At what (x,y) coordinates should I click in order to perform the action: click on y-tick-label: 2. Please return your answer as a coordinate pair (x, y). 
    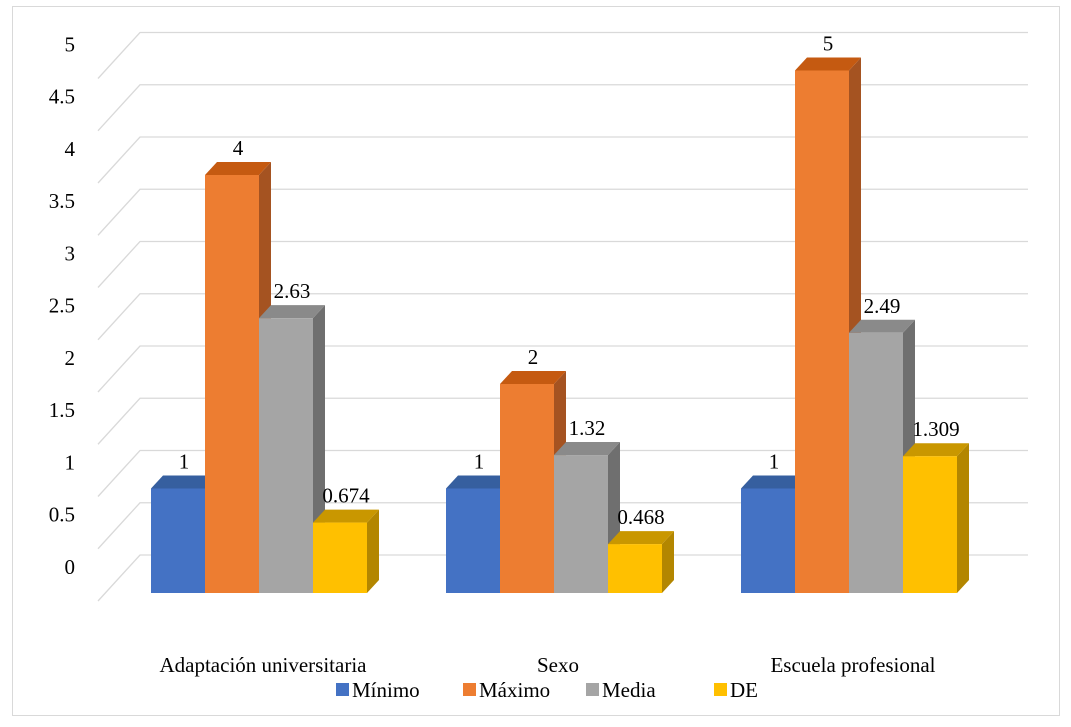
    Looking at the image, I should click on (70, 358).